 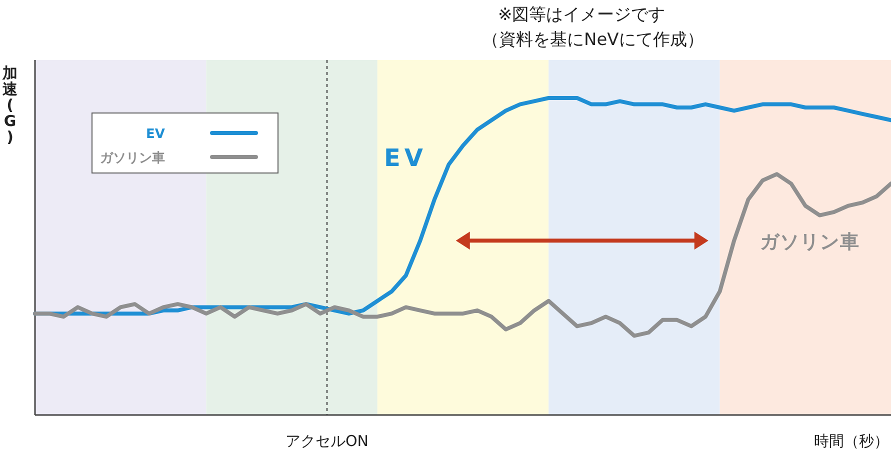 What do you see at coordinates (851, 441) in the screenshot?
I see `x-axis-title: 時間（秒）` at bounding box center [851, 441].